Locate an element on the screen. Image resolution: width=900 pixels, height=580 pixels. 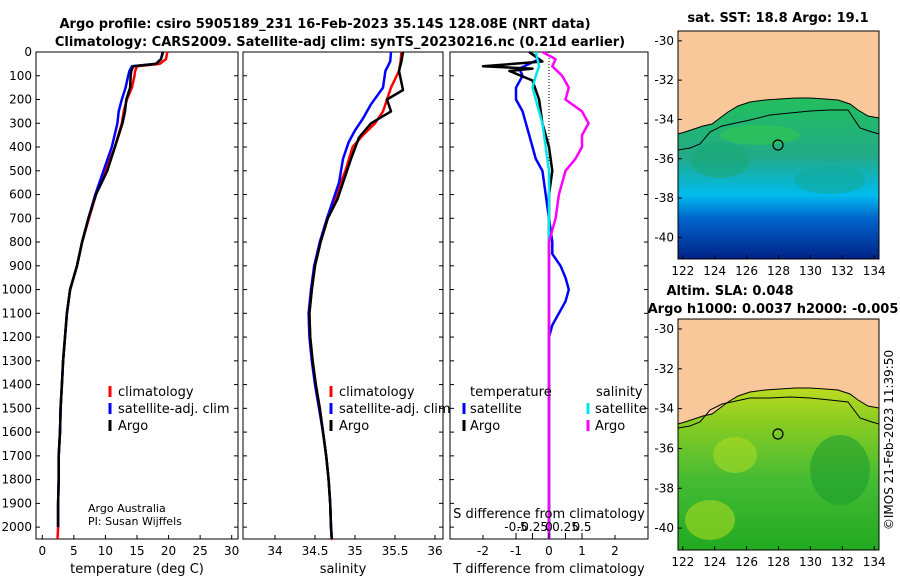
y-tick-label: 1400 is located at coordinates (16, 385).